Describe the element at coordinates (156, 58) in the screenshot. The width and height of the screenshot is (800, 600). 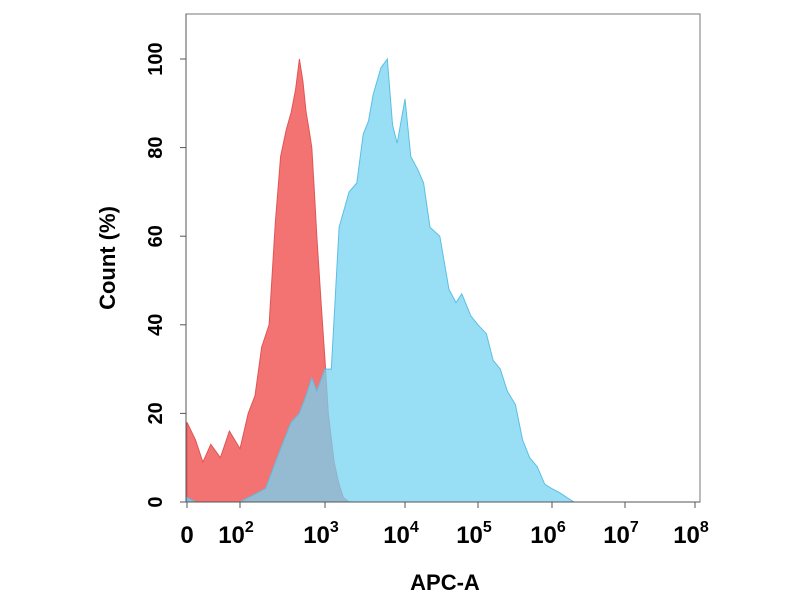
I see `y-tick-label: 100` at that location.